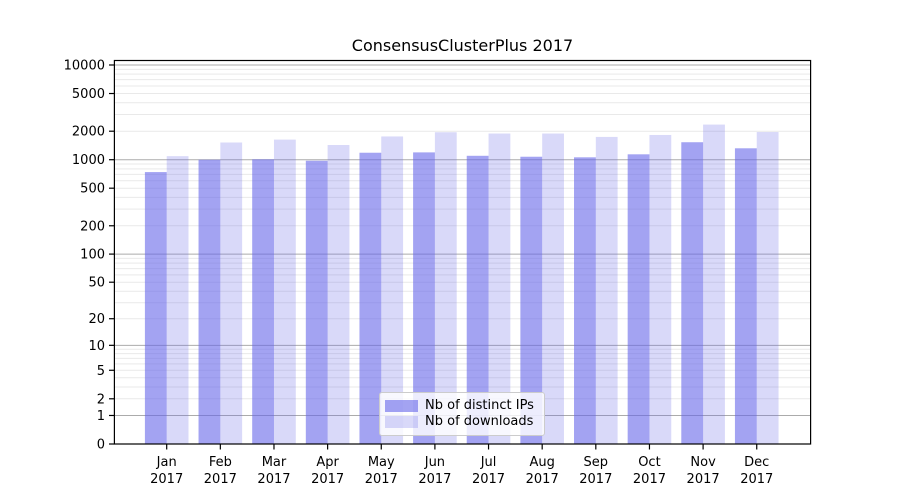 The height and width of the screenshot is (500, 900). What do you see at coordinates (92, 189) in the screenshot?
I see `y-tick-label: 500` at bounding box center [92, 189].